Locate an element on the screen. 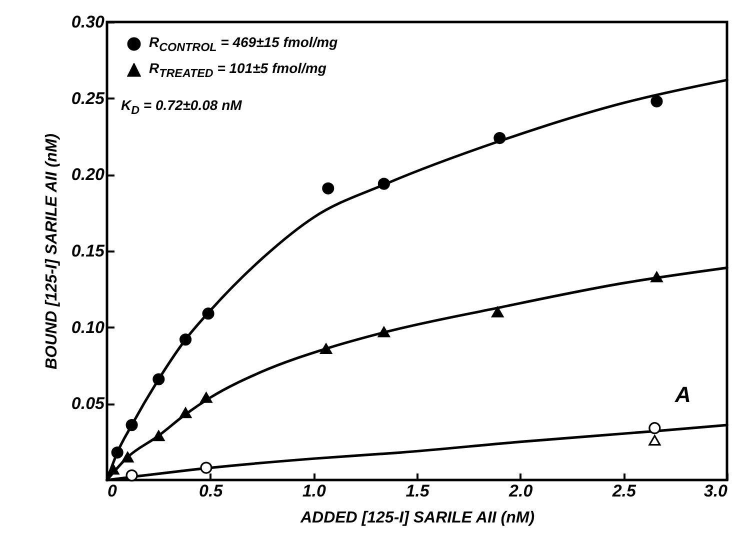  y-tick-label: 0.30 is located at coordinates (88, 22).